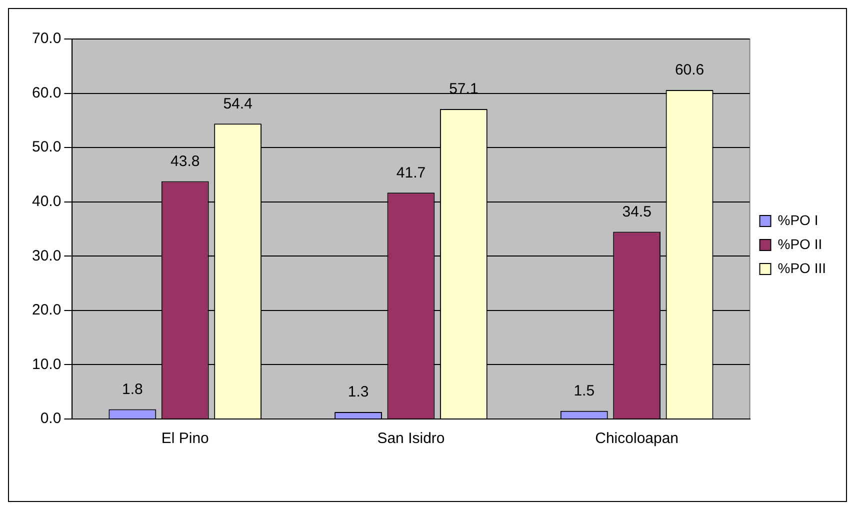 The width and height of the screenshot is (855, 510). Describe the element at coordinates (185, 439) in the screenshot. I see `x-tick-label: El Pino` at that location.